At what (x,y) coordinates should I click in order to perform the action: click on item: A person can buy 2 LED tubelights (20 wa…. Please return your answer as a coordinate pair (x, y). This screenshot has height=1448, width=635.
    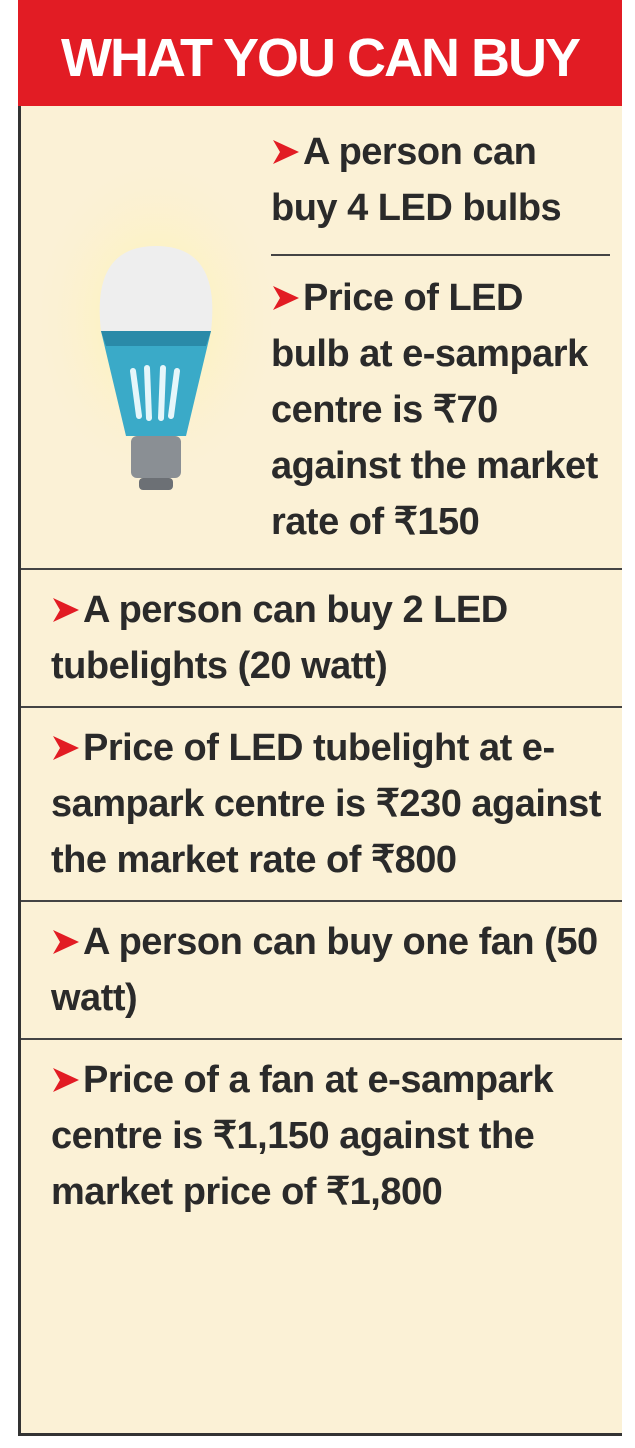
    Looking at the image, I should click on (321, 637).